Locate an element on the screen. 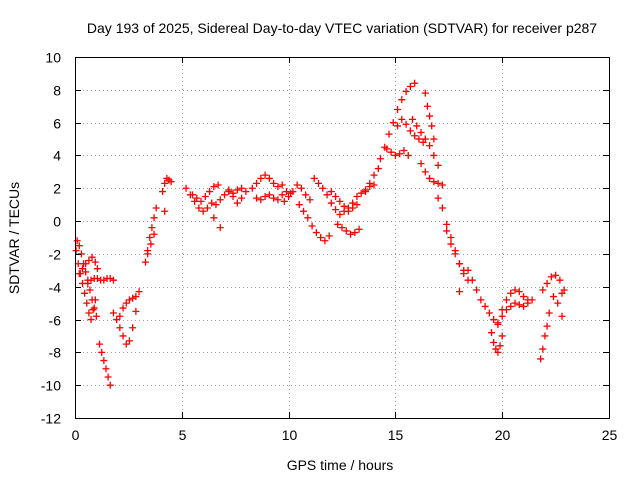 The height and width of the screenshot is (480, 640). y-tick-label: 6 is located at coordinates (57, 124).